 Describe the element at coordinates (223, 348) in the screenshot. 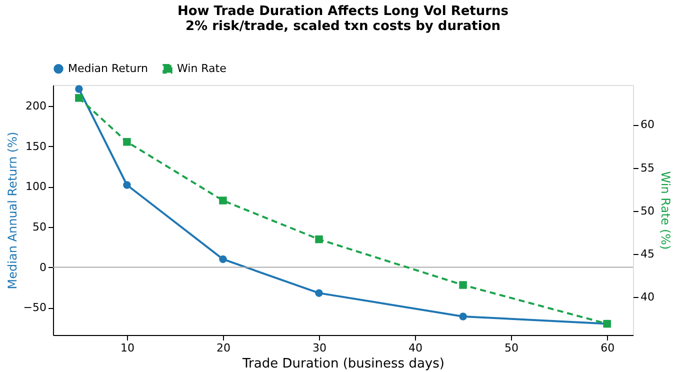

I see `x-tick-label: 20` at that location.